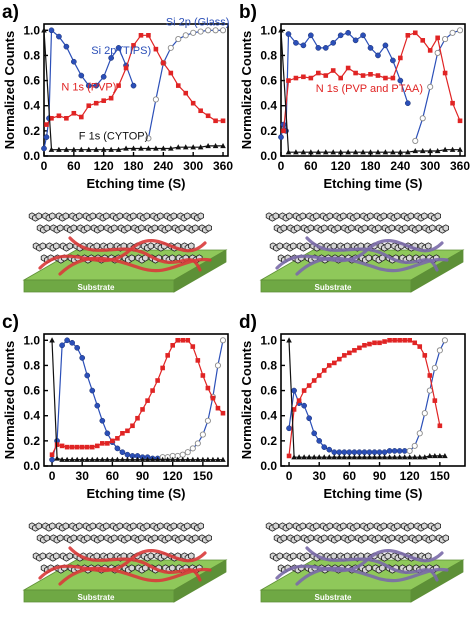  What do you see at coordinates (31, 30) in the screenshot?
I see `y-tick-label: 1.0` at bounding box center [31, 30].